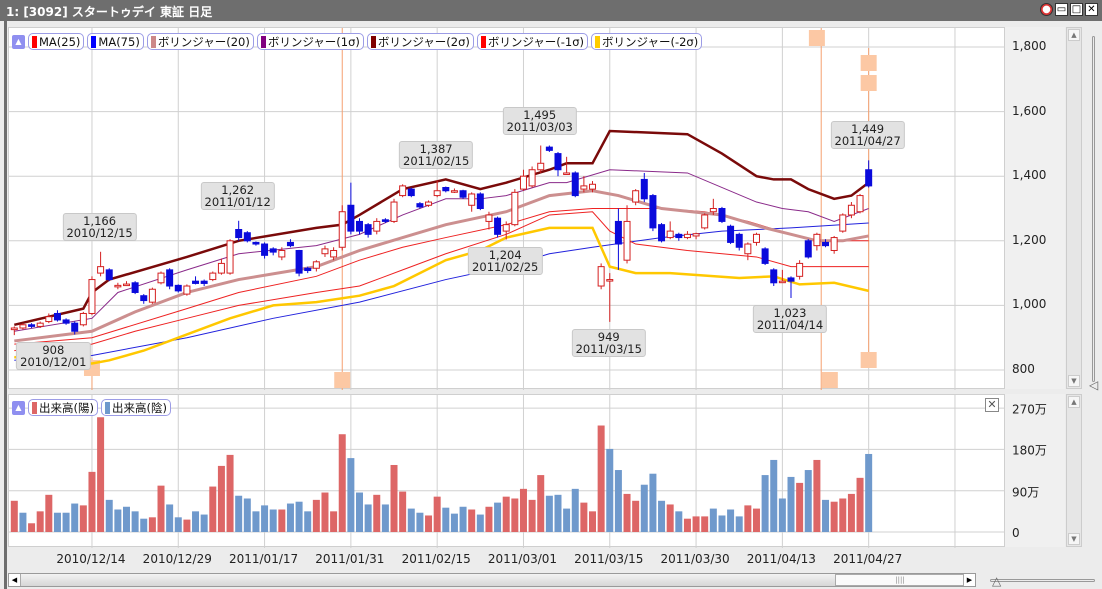  Describe the element at coordinates (237, 201) in the screenshot. I see `callout-date: 2011/01/12` at that location.